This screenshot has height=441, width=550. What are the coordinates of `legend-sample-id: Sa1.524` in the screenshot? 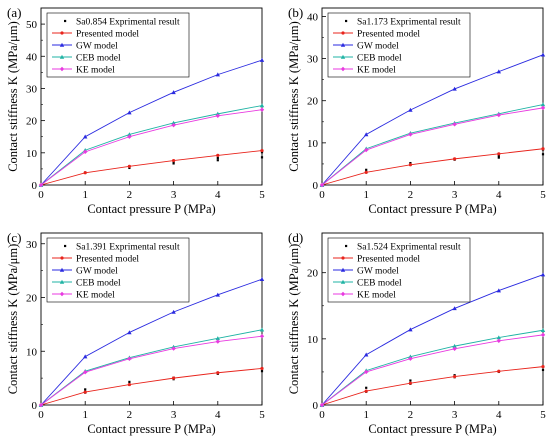 It's located at (372, 247).